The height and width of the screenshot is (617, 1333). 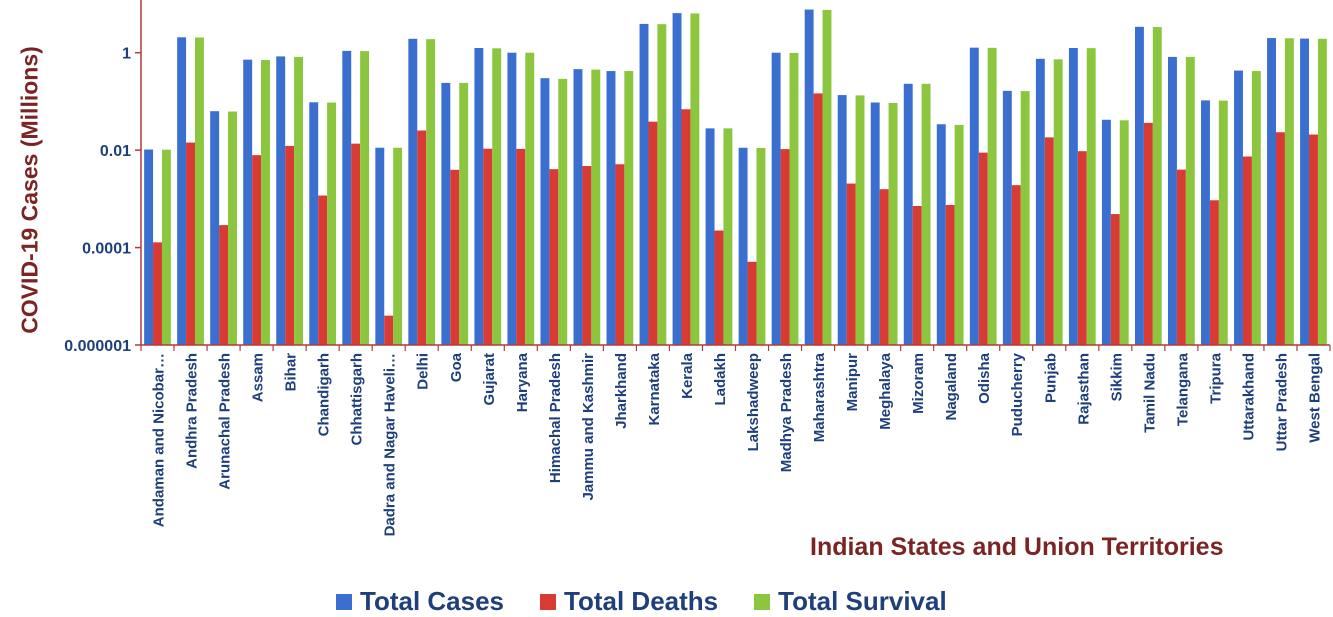 I want to click on x-tick-label: Assam, so click(x=258, y=377).